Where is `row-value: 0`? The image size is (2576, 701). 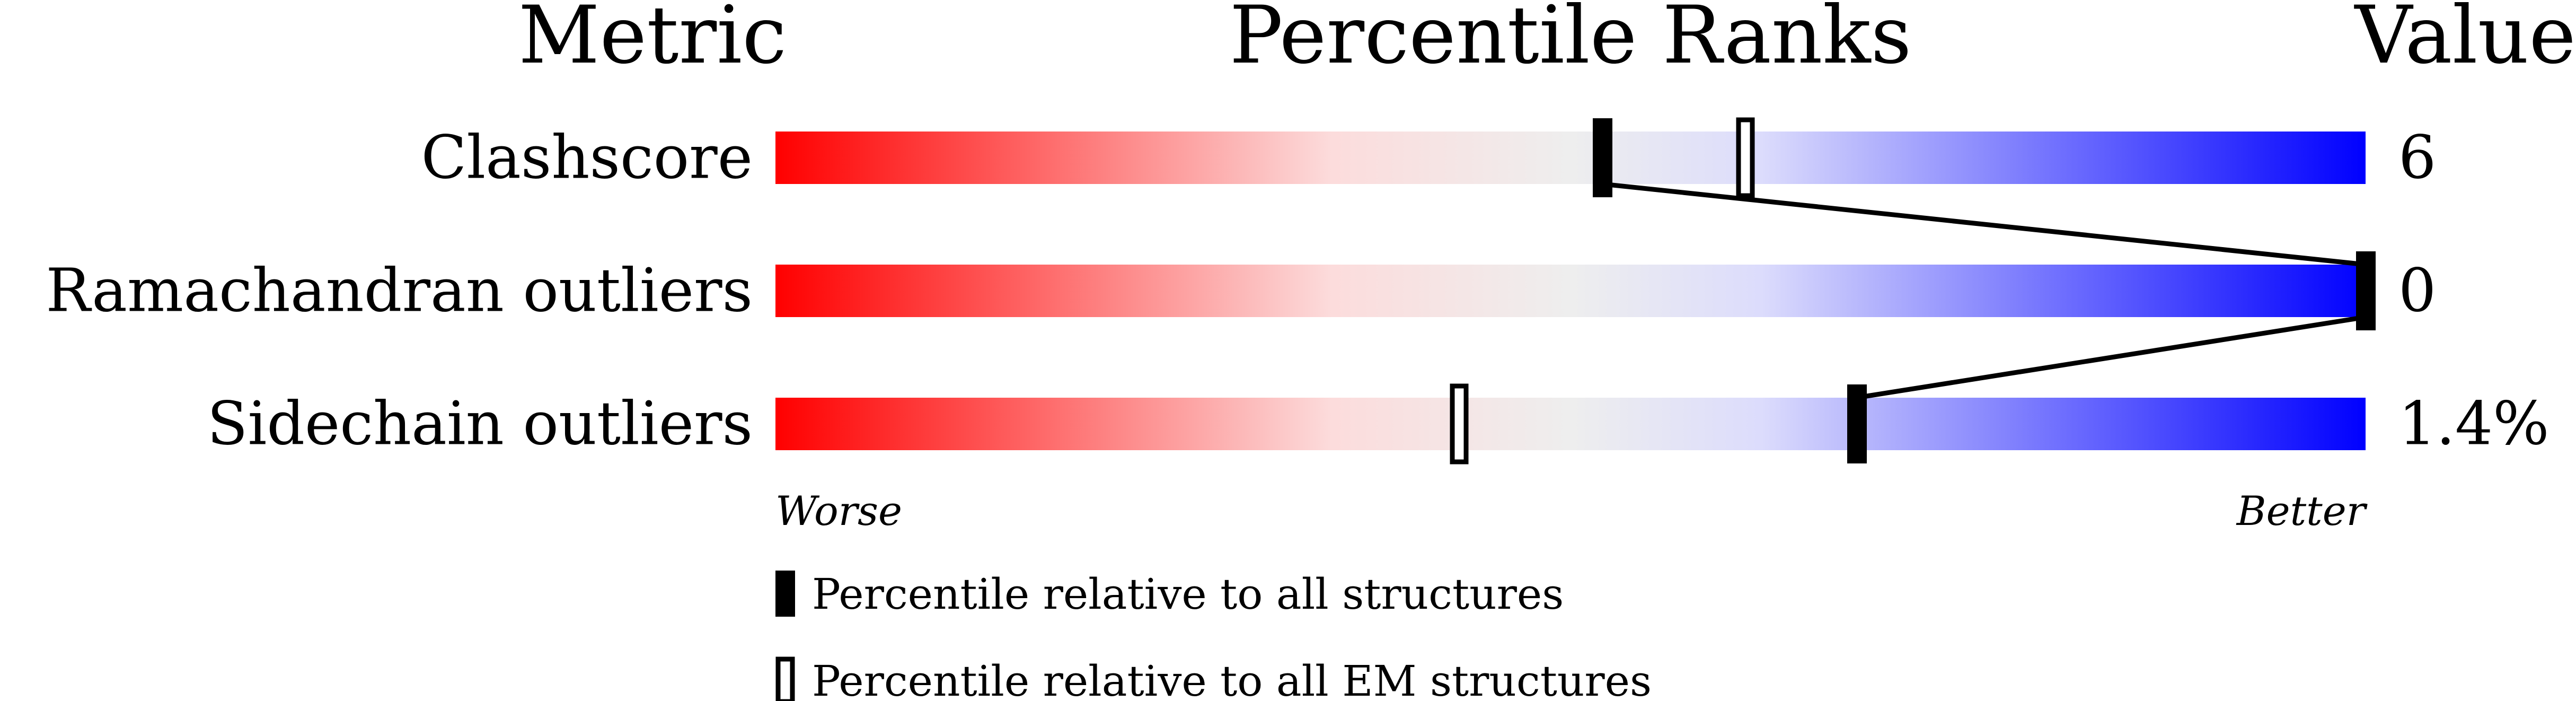
row-value: 0 is located at coordinates (2417, 291).